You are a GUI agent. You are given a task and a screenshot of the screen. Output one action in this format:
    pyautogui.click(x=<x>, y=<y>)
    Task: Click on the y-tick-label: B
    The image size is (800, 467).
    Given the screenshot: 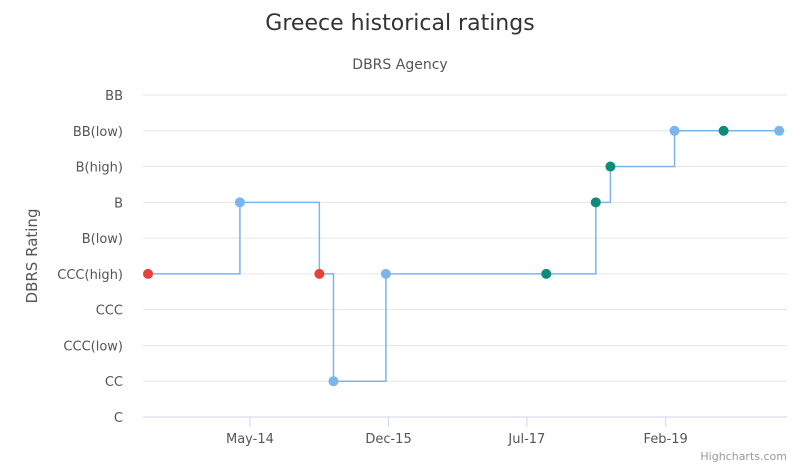 What is the action you would take?
    pyautogui.click(x=118, y=203)
    